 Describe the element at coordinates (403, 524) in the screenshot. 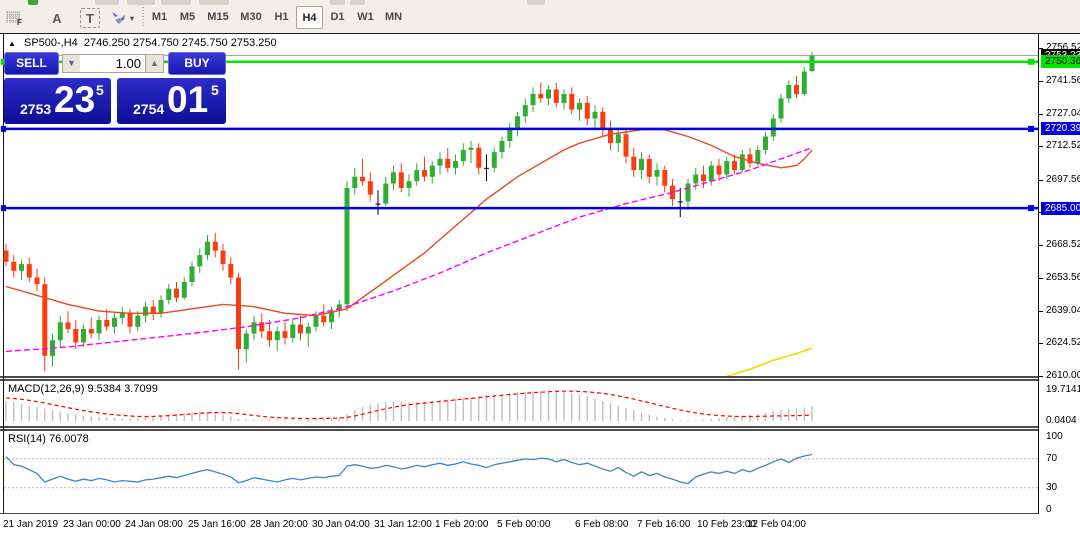

I see `time-label: 31 Jan 12:00` at that location.